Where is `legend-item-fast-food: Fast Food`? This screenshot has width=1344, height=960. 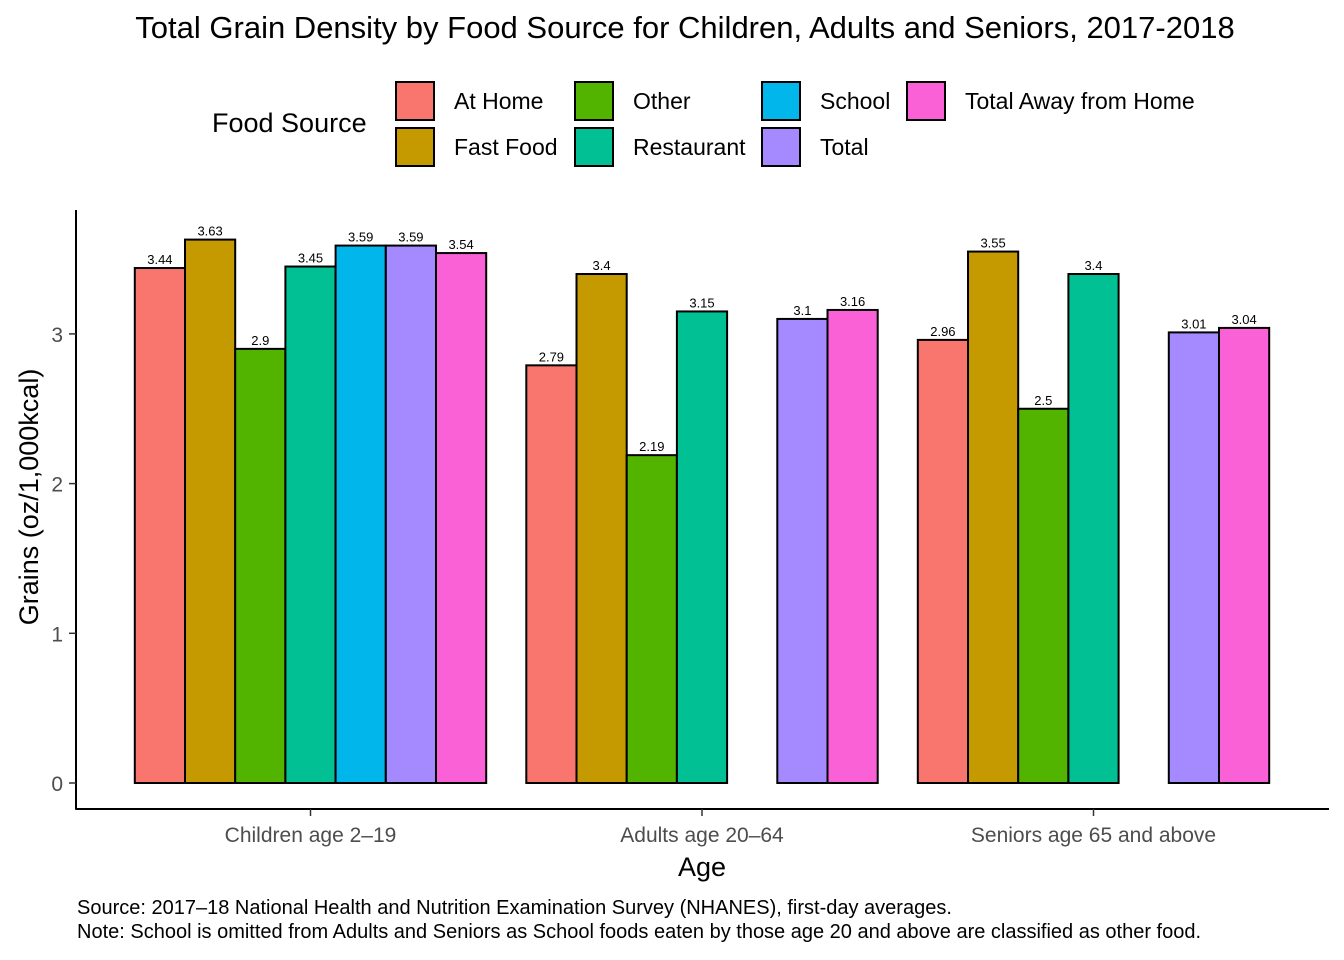 legend-item-fast-food: Fast Food is located at coordinates (476, 147).